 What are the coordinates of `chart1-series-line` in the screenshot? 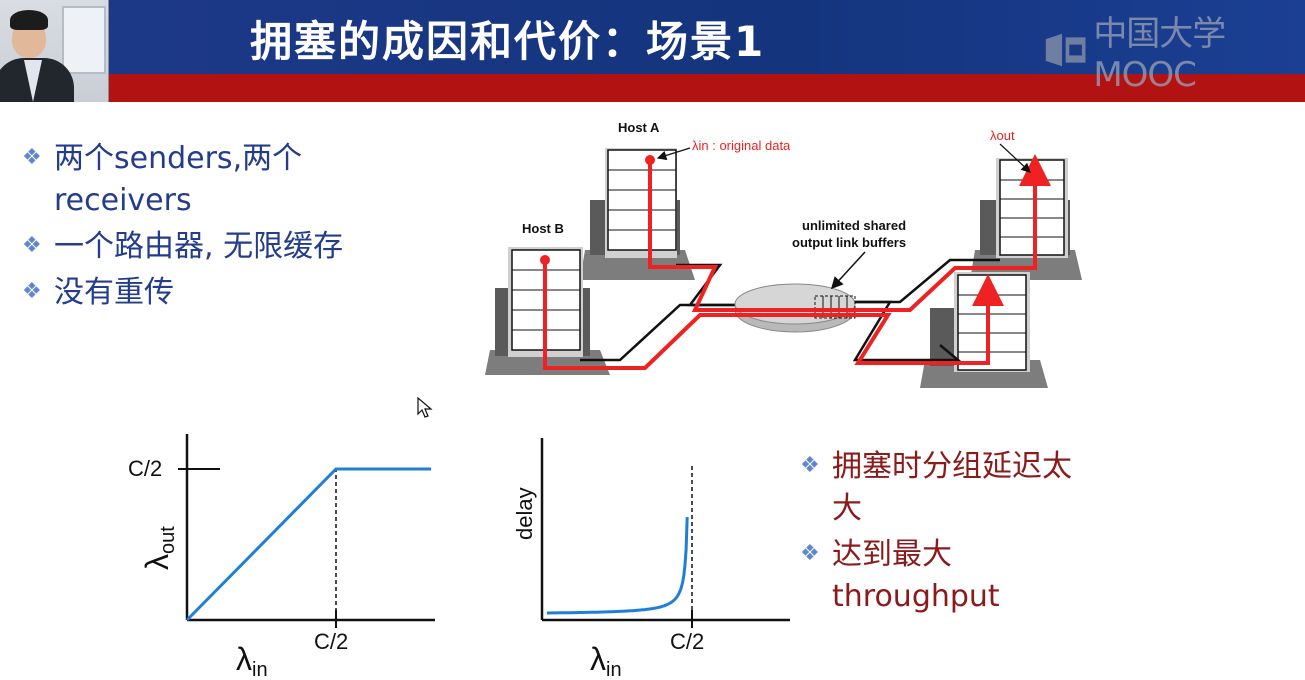 It's located at (308, 544).